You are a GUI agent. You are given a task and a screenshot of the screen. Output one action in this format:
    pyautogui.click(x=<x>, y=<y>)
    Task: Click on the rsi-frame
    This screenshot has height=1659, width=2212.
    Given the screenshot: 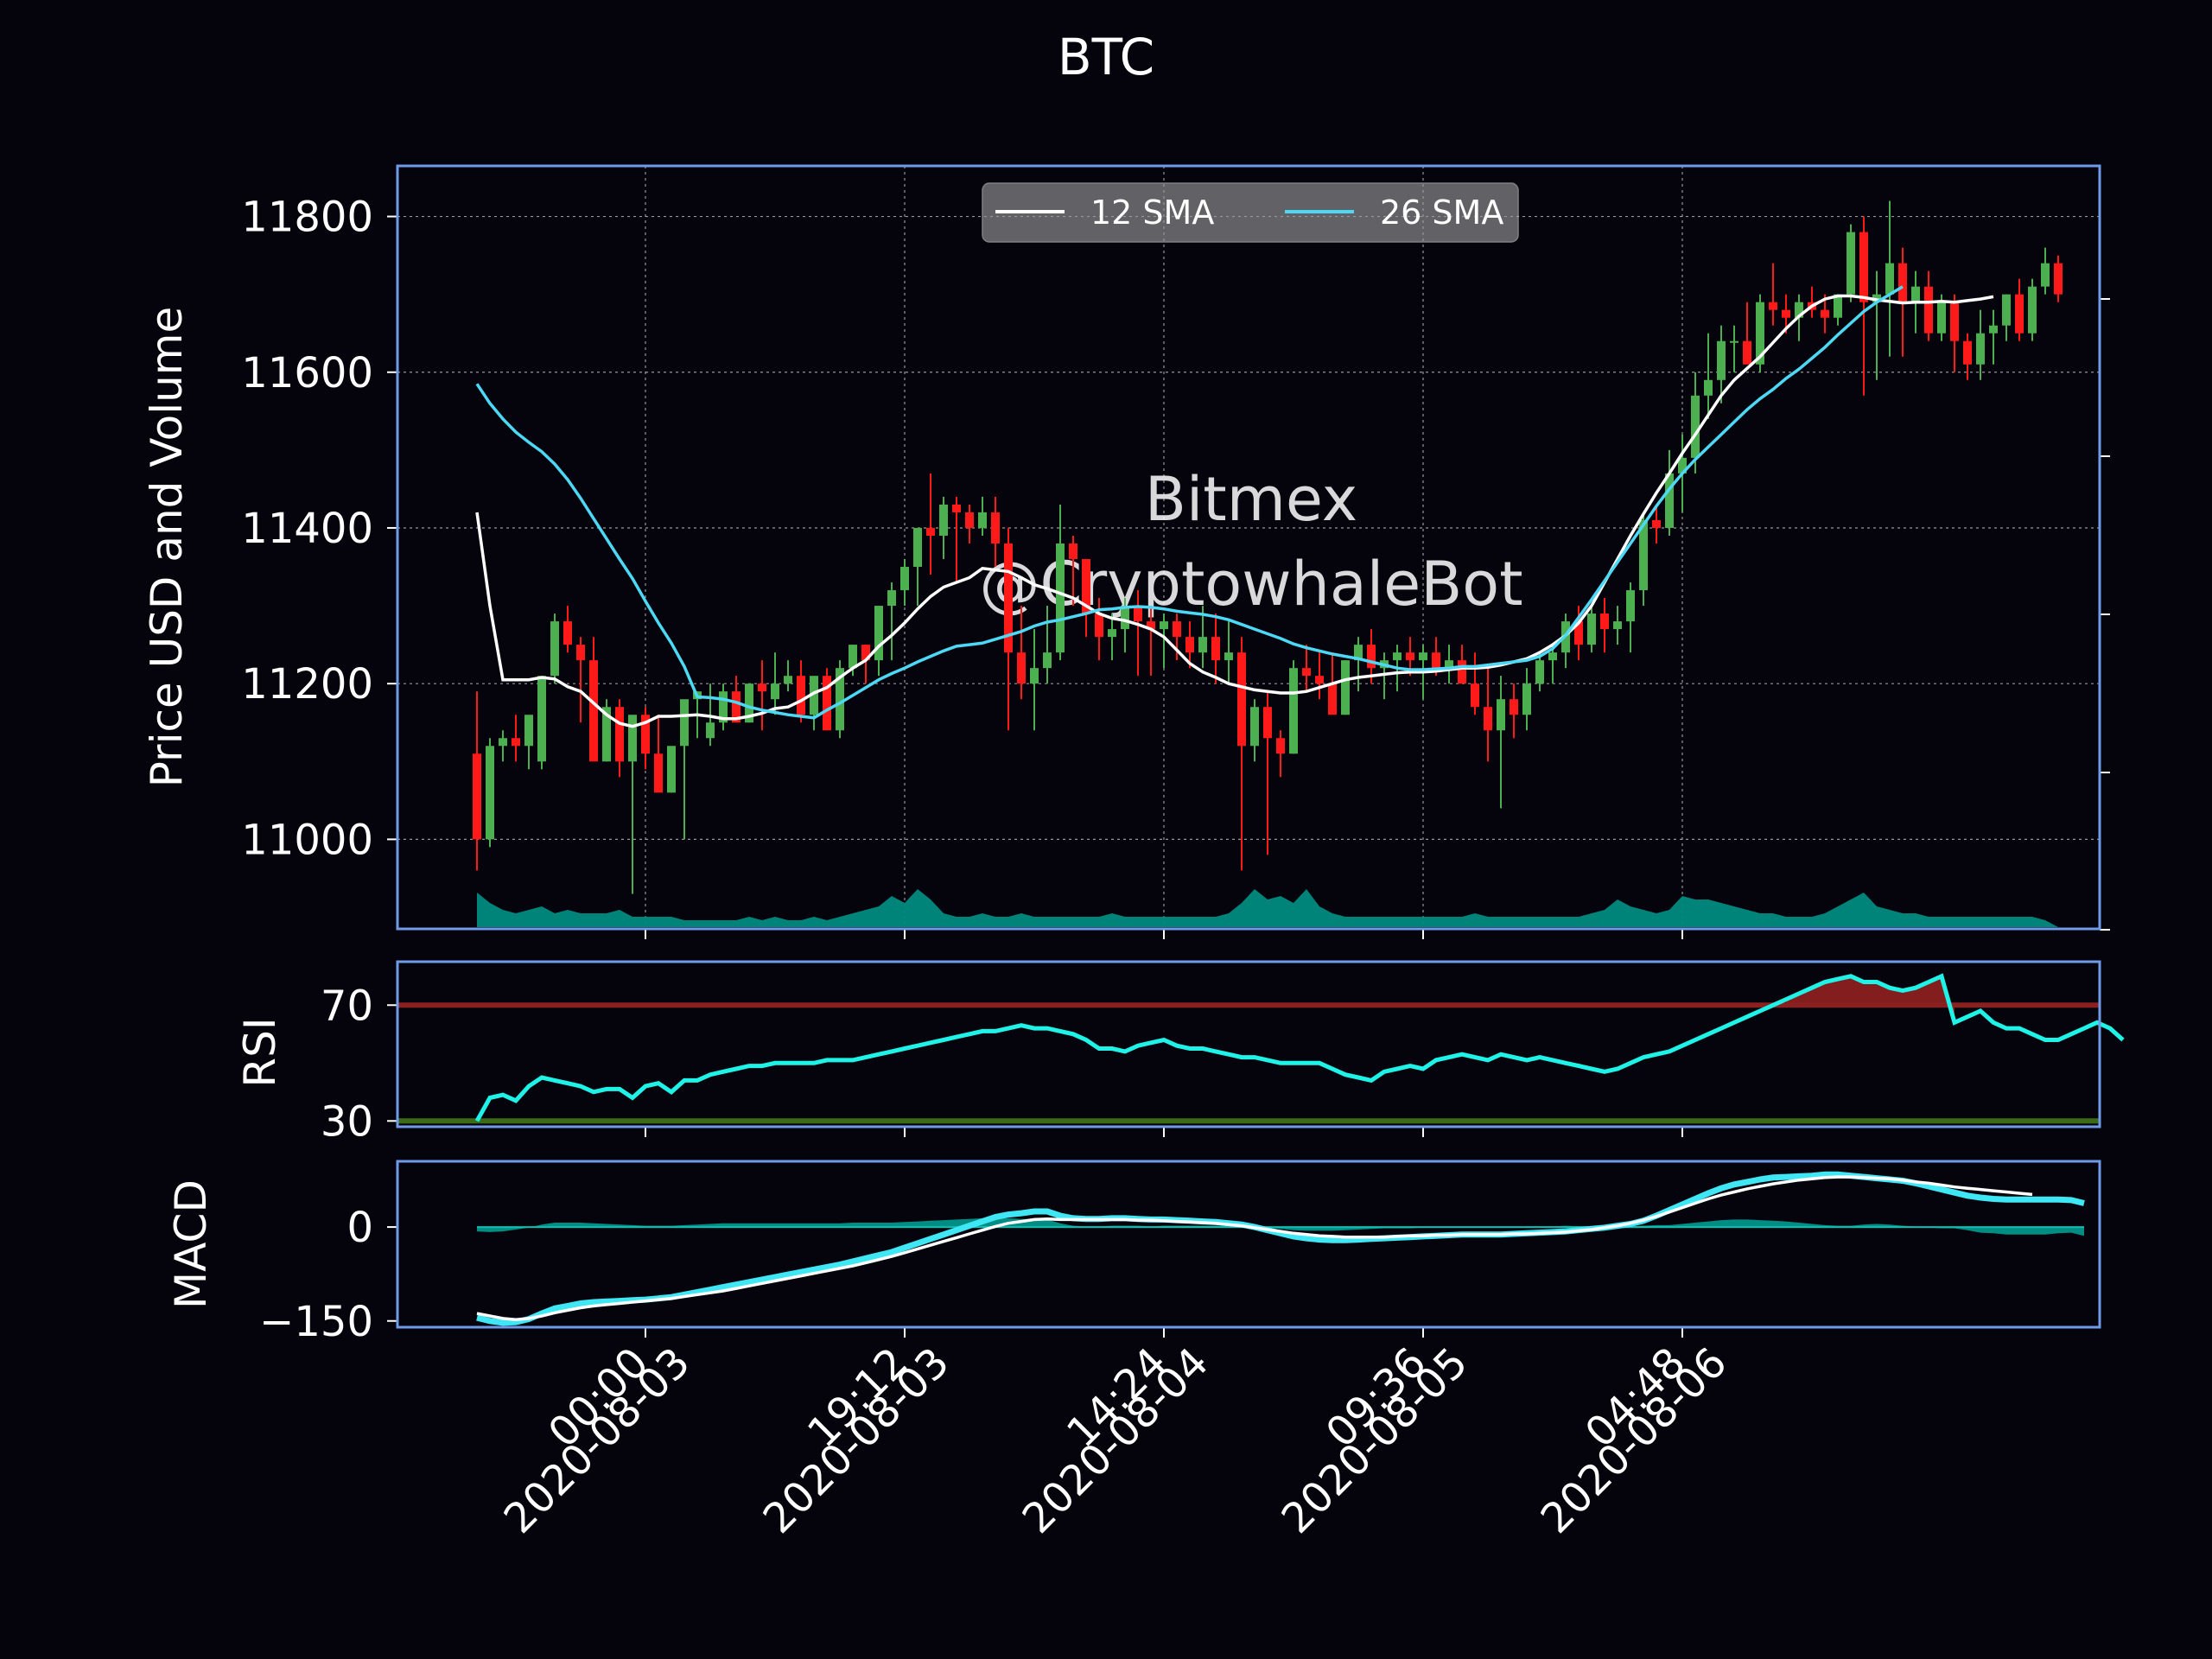 What is the action you would take?
    pyautogui.click(x=1248, y=1044)
    